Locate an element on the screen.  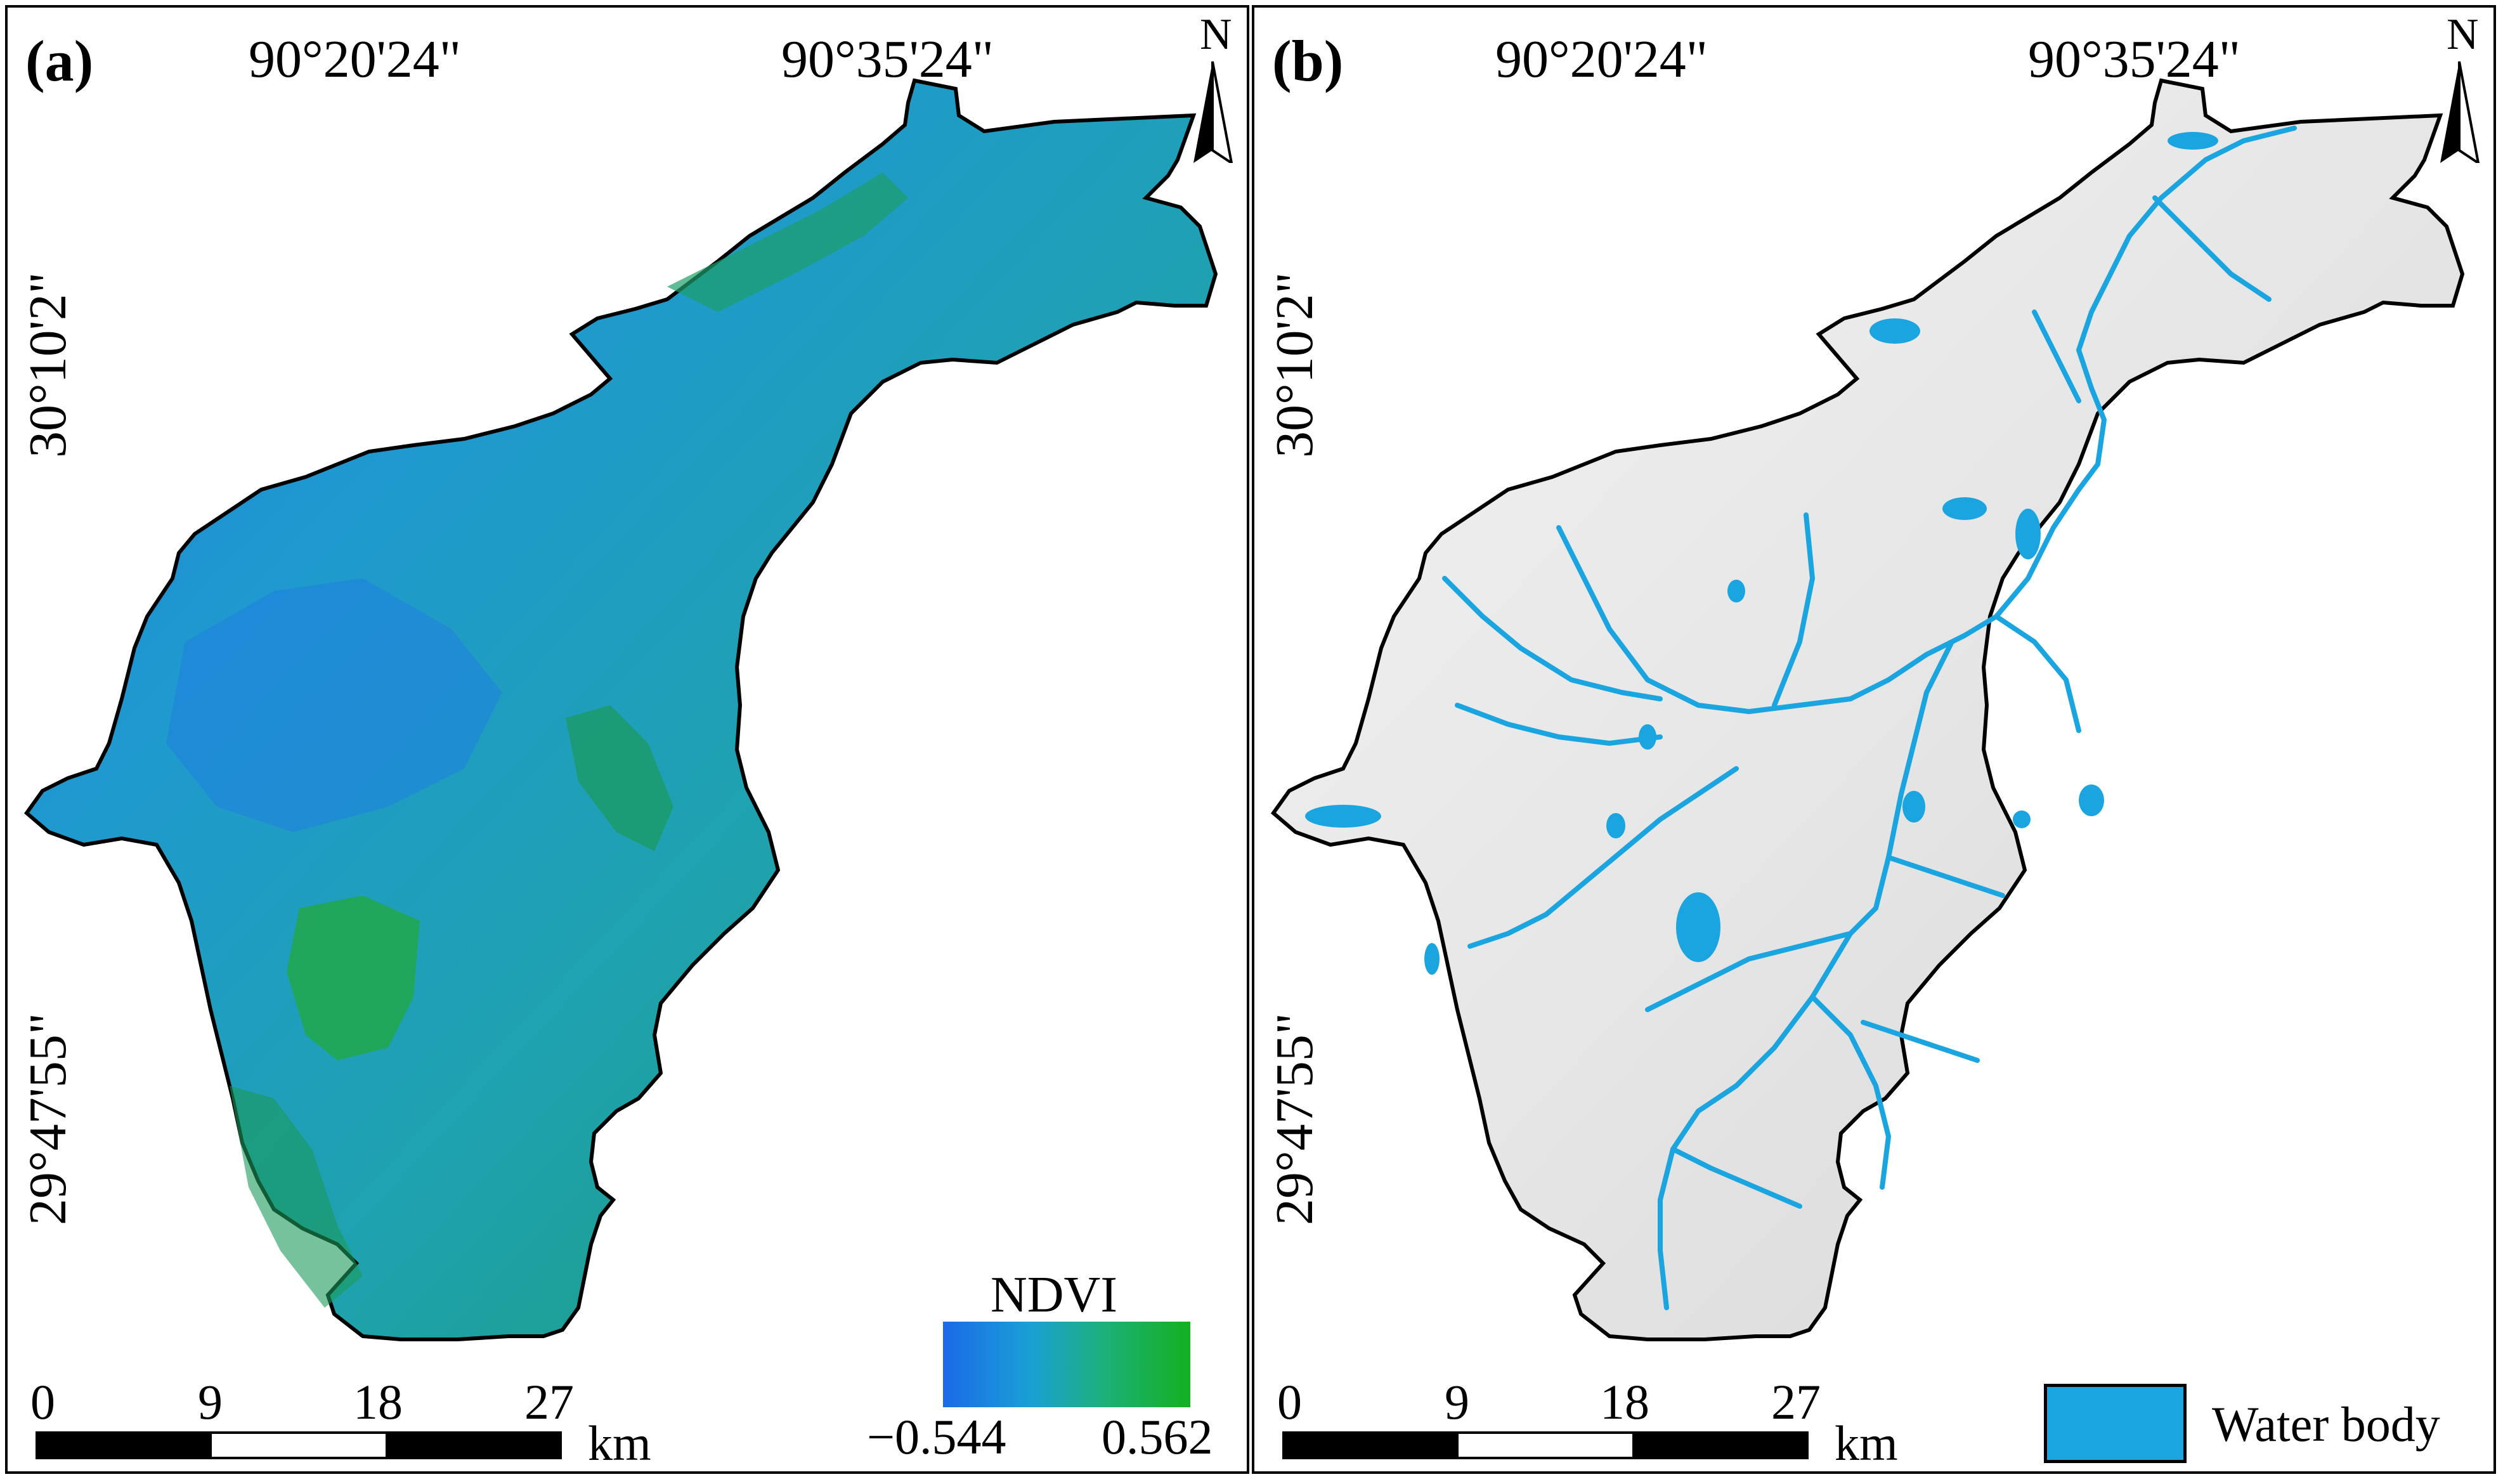
water-body-legend-label: Water body is located at coordinates (2326, 1424).